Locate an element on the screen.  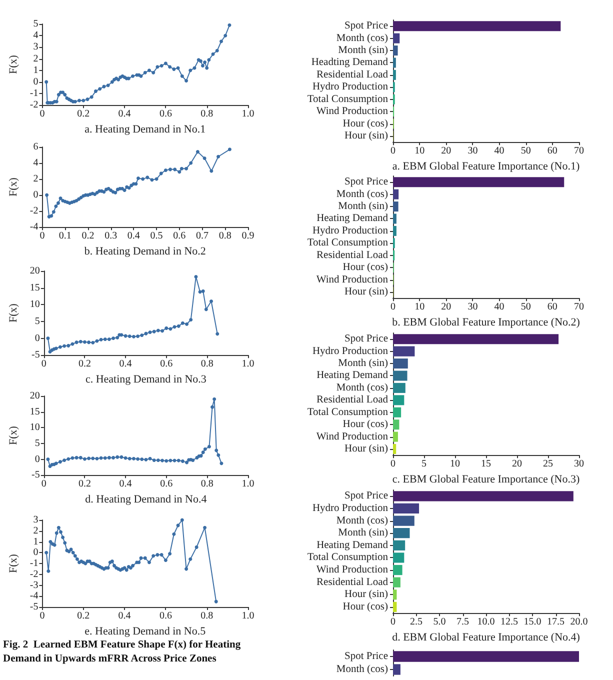
y-tick-label: Spot Price is located at coordinates (366, 656).